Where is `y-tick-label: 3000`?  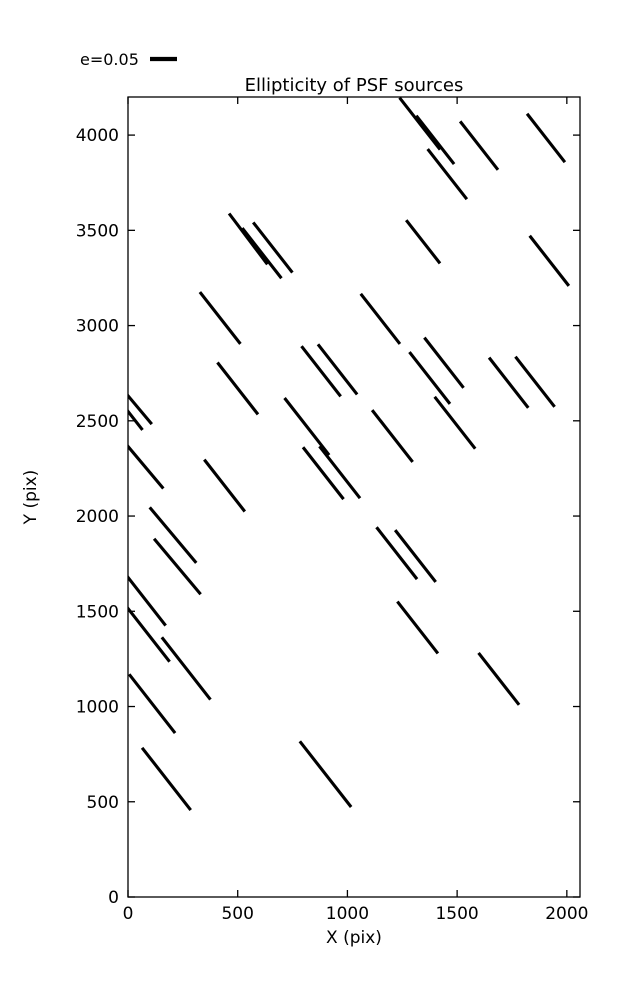 y-tick-label: 3000 is located at coordinates (97, 327).